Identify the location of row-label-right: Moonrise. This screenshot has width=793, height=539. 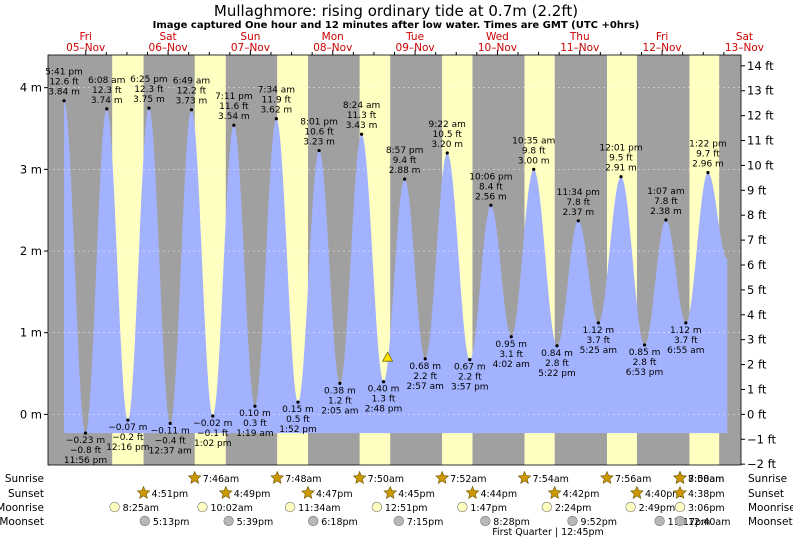
(770, 508).